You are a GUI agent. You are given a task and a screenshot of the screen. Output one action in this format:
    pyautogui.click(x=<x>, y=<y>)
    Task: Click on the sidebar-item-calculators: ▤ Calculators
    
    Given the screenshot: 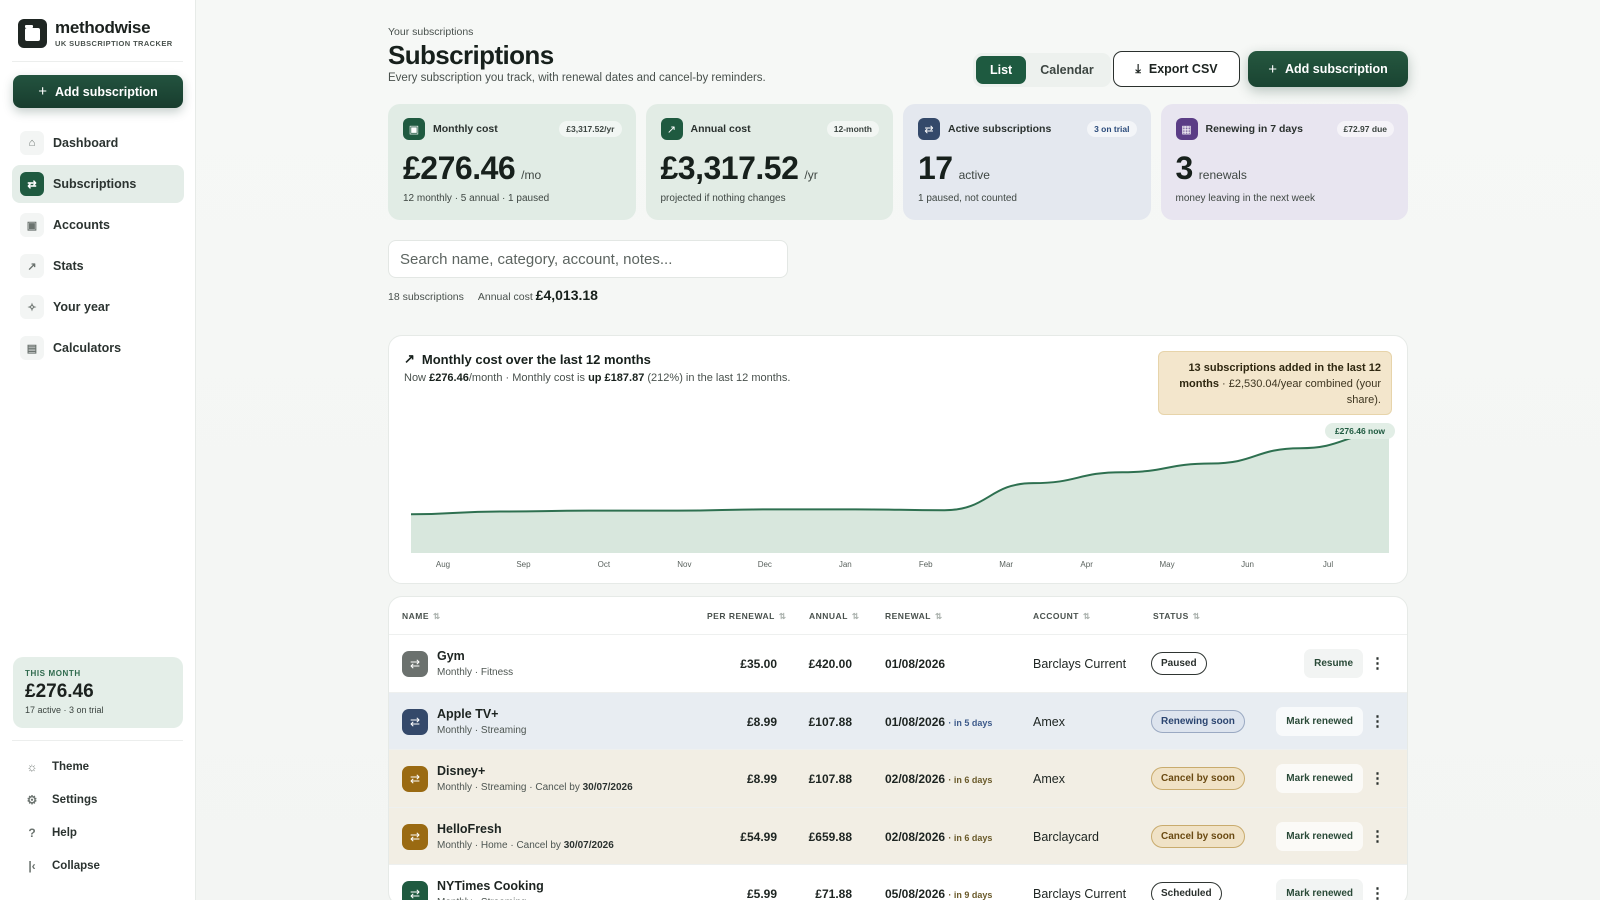 What is the action you would take?
    pyautogui.click(x=98, y=348)
    